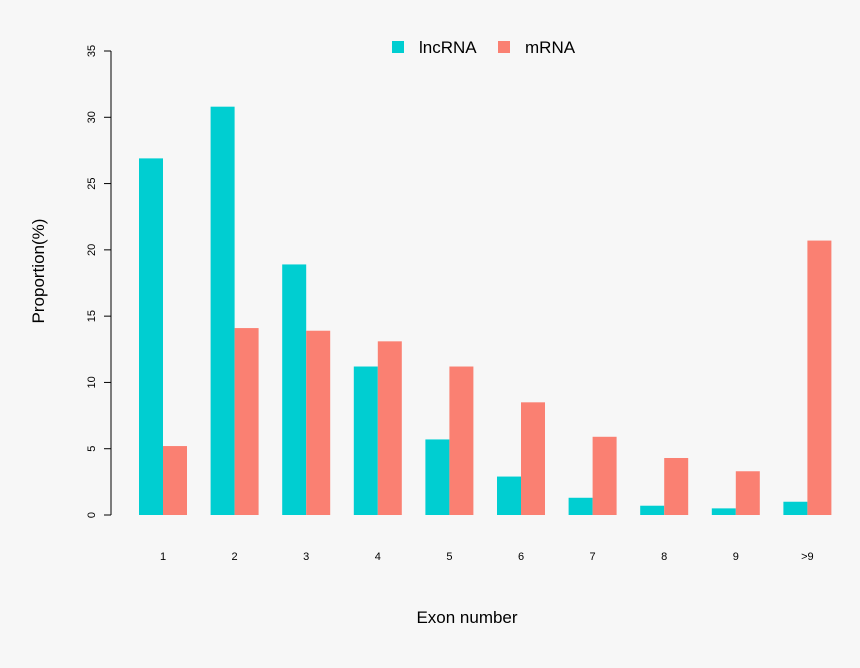 The image size is (860, 668). I want to click on y-tick-label: 30, so click(92, 117).